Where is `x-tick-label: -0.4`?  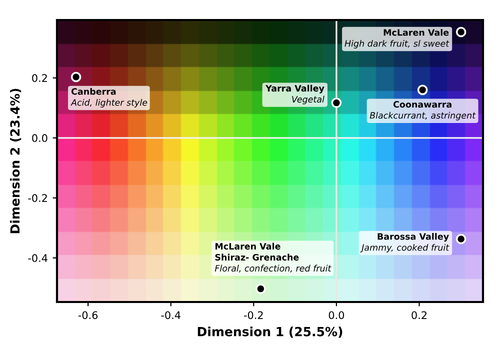
x-tick-label: -0.4 is located at coordinates (170, 315).